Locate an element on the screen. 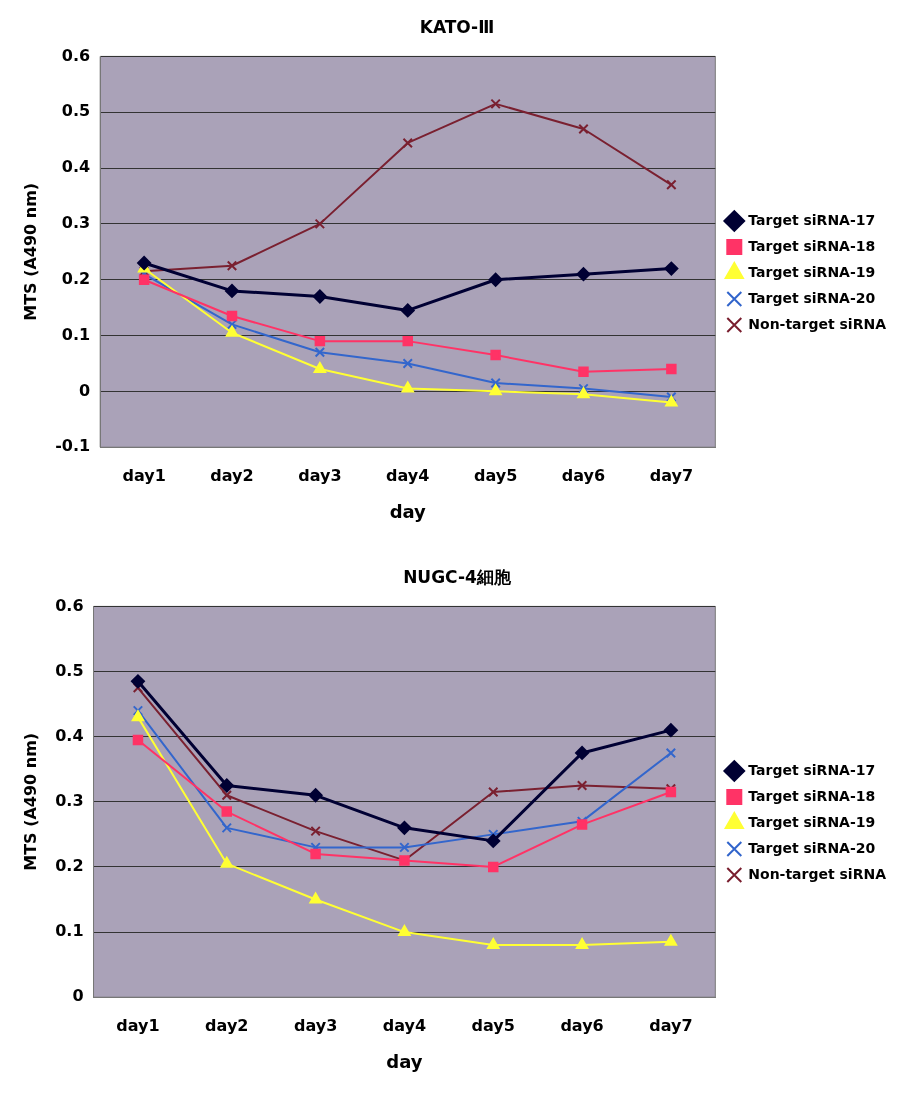 Image resolution: width=908 pixels, height=1118 pixels. chart-title: KATO-Ⅲ is located at coordinates (457, 26).